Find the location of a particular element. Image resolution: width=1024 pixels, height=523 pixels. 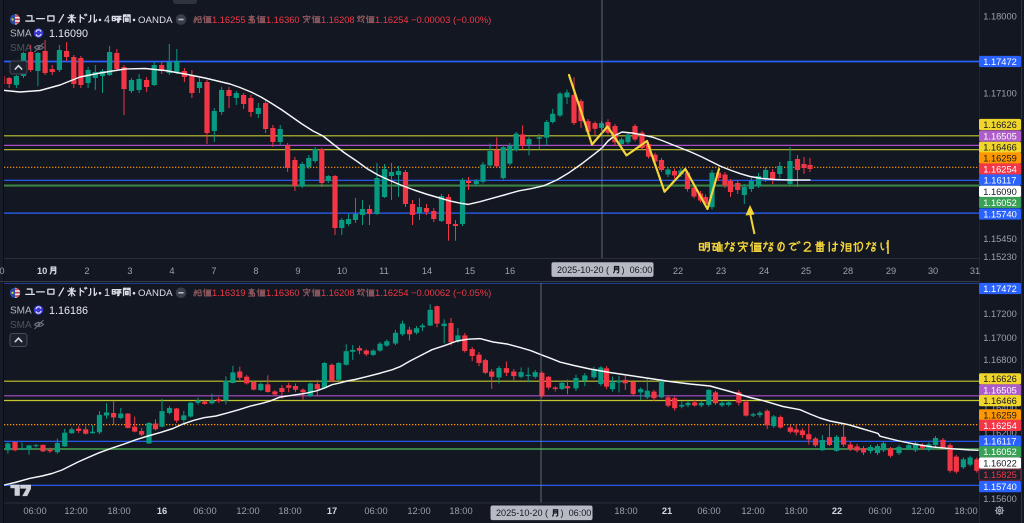

svg-text: 14 is located at coordinates (427, 271).